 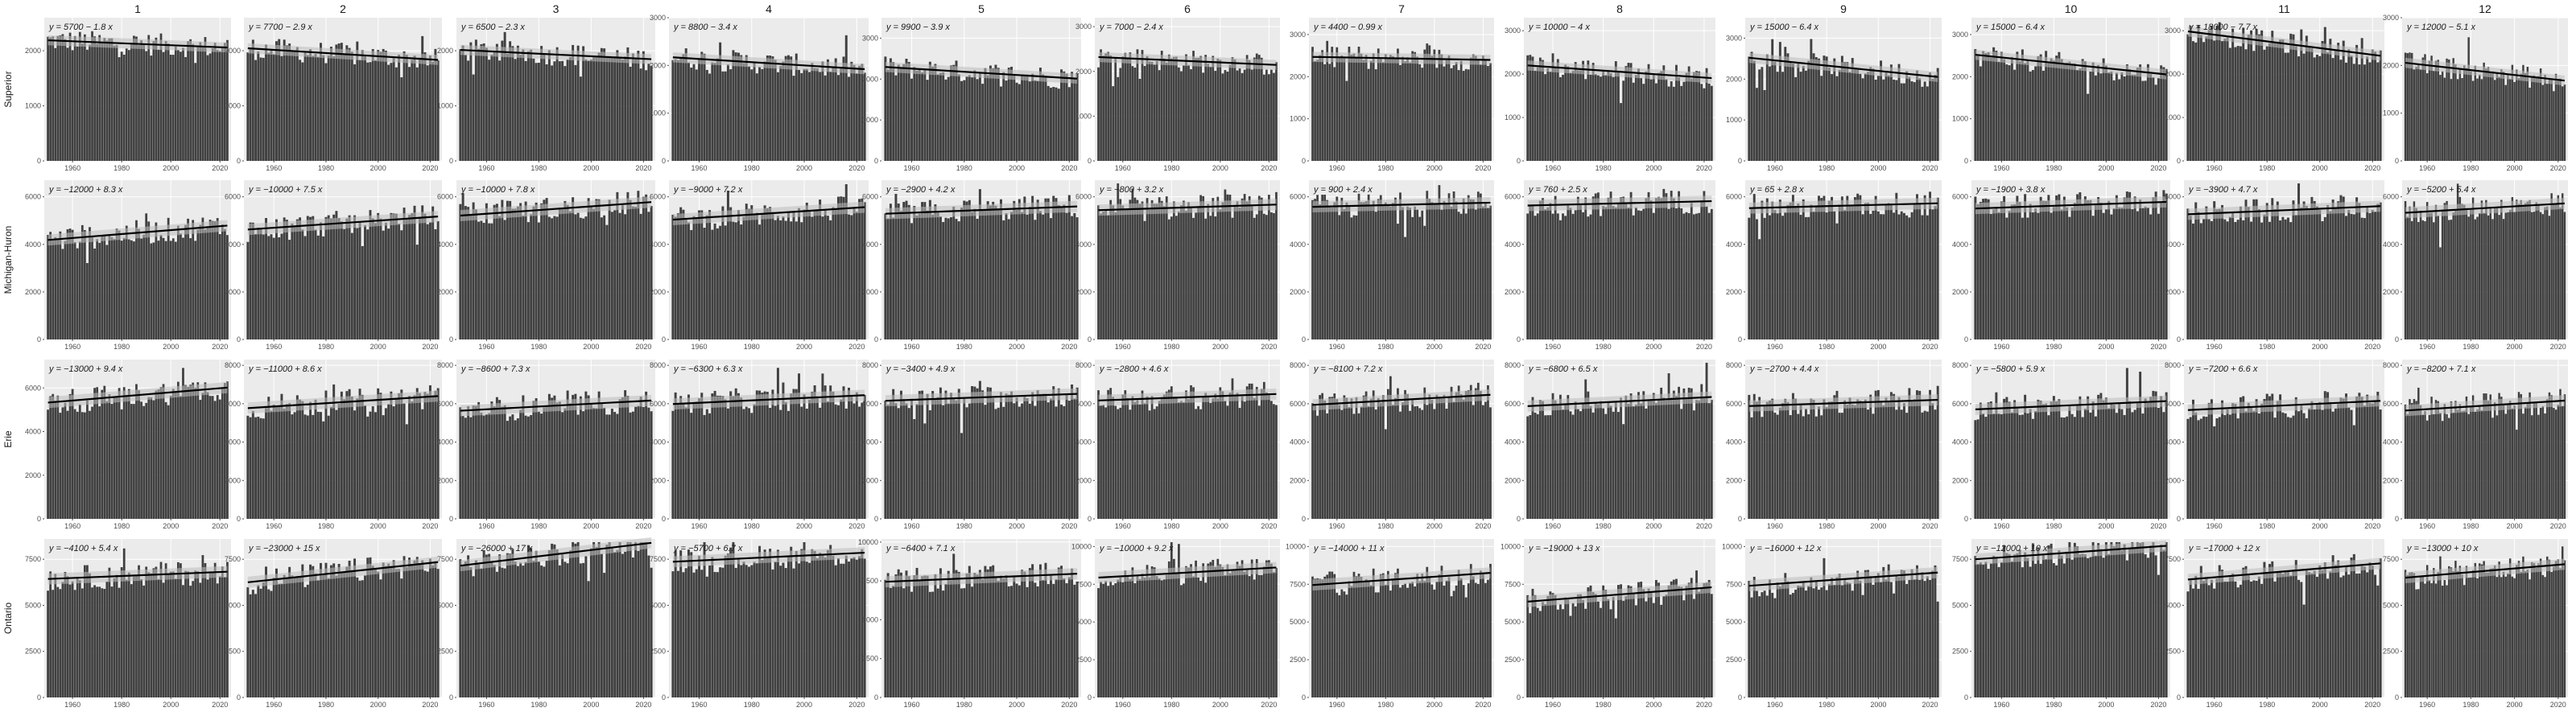 What do you see at coordinates (1513, 197) in the screenshot?
I see `y-tick-label: 6000` at bounding box center [1513, 197].